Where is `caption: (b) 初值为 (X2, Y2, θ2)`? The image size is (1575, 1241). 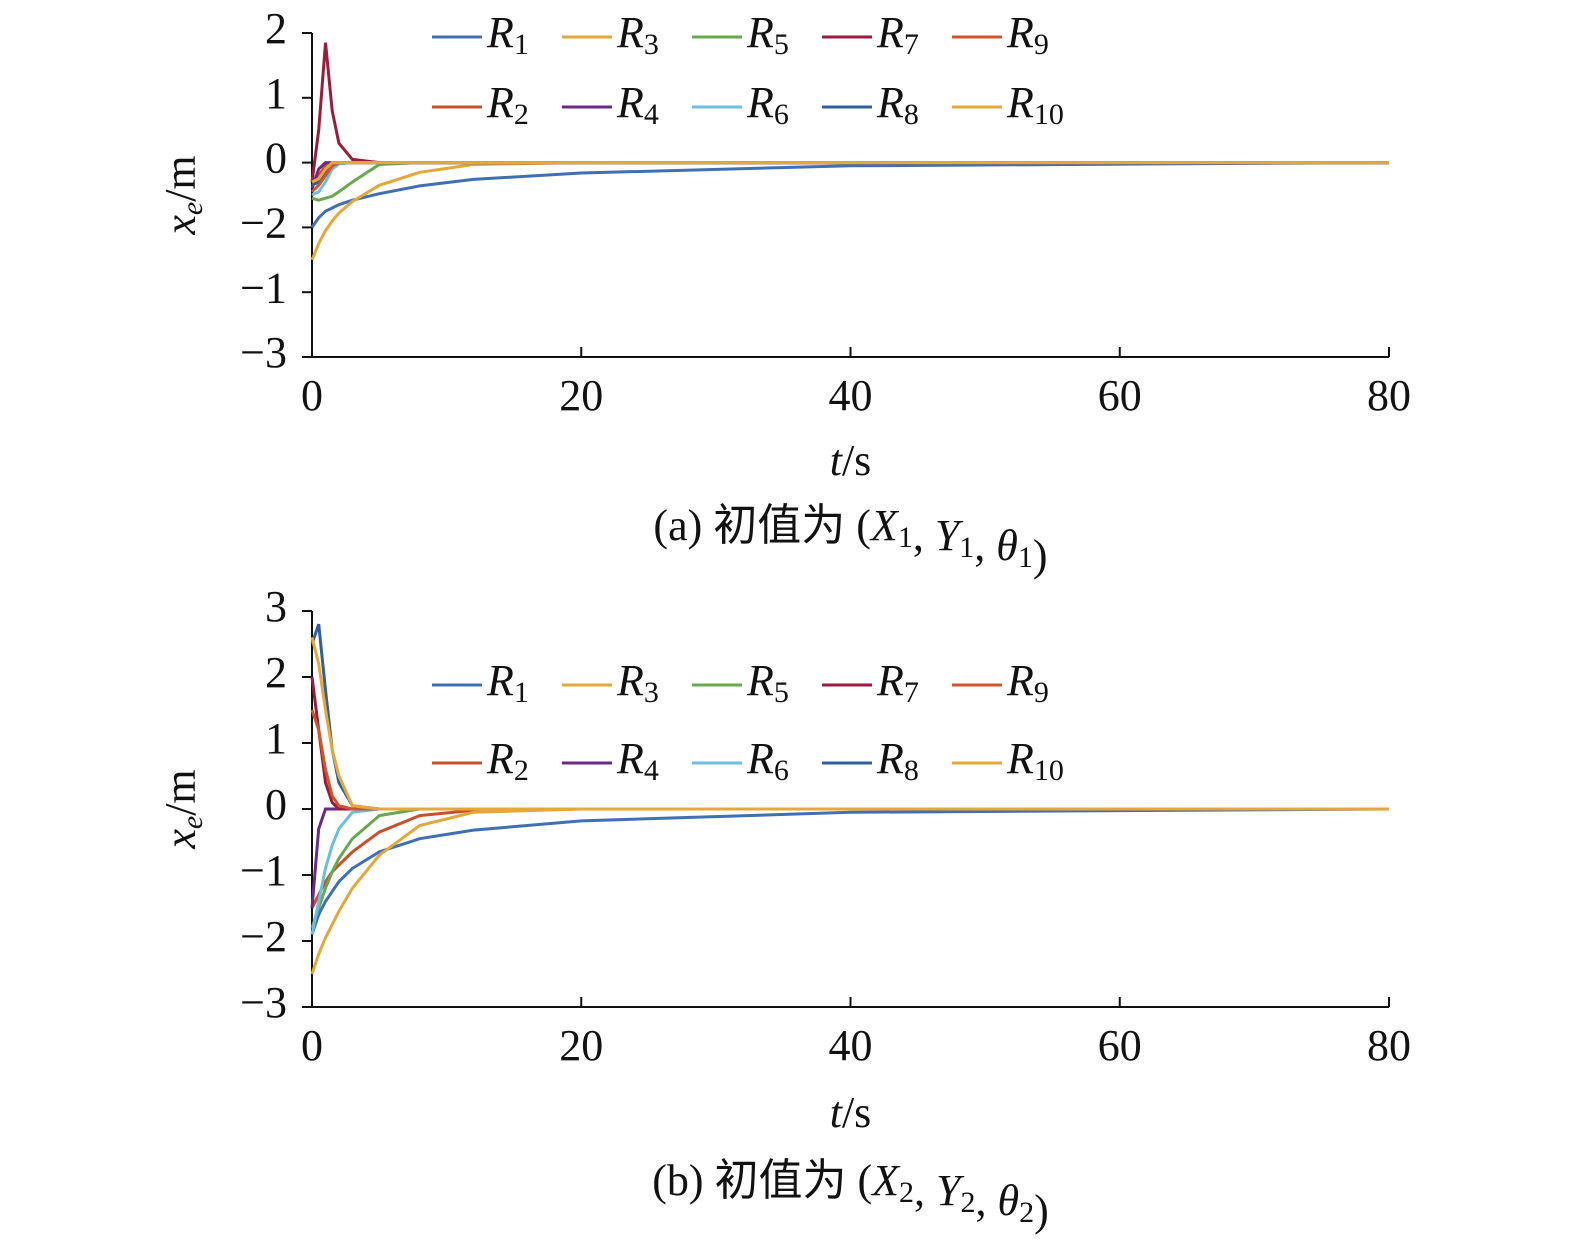
caption: (b) 初值为 (X2, Y2, θ2) is located at coordinates (850, 1195).